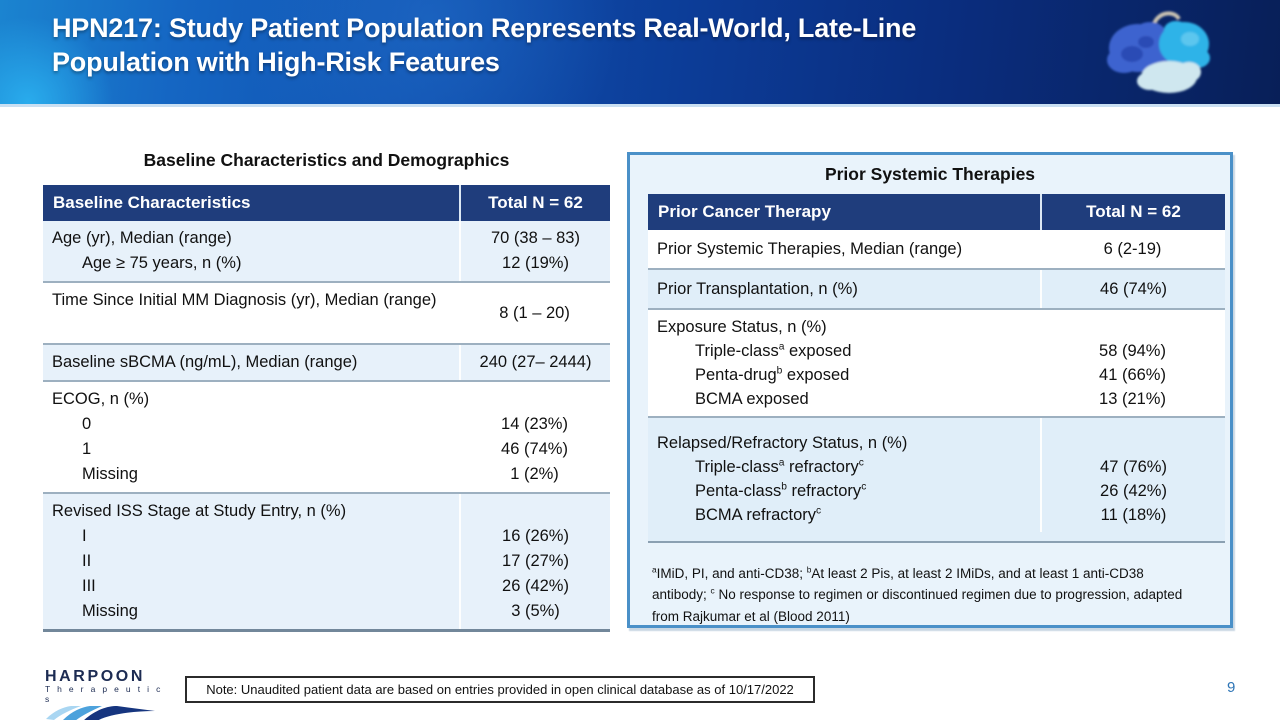 This screenshot has height=720, width=1280. I want to click on iss-2-value: 17 (27%), so click(535, 561).